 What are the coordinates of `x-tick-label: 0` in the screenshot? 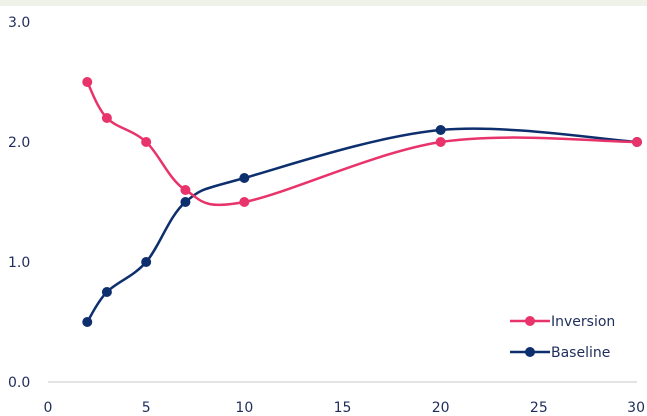 It's located at (48, 408).